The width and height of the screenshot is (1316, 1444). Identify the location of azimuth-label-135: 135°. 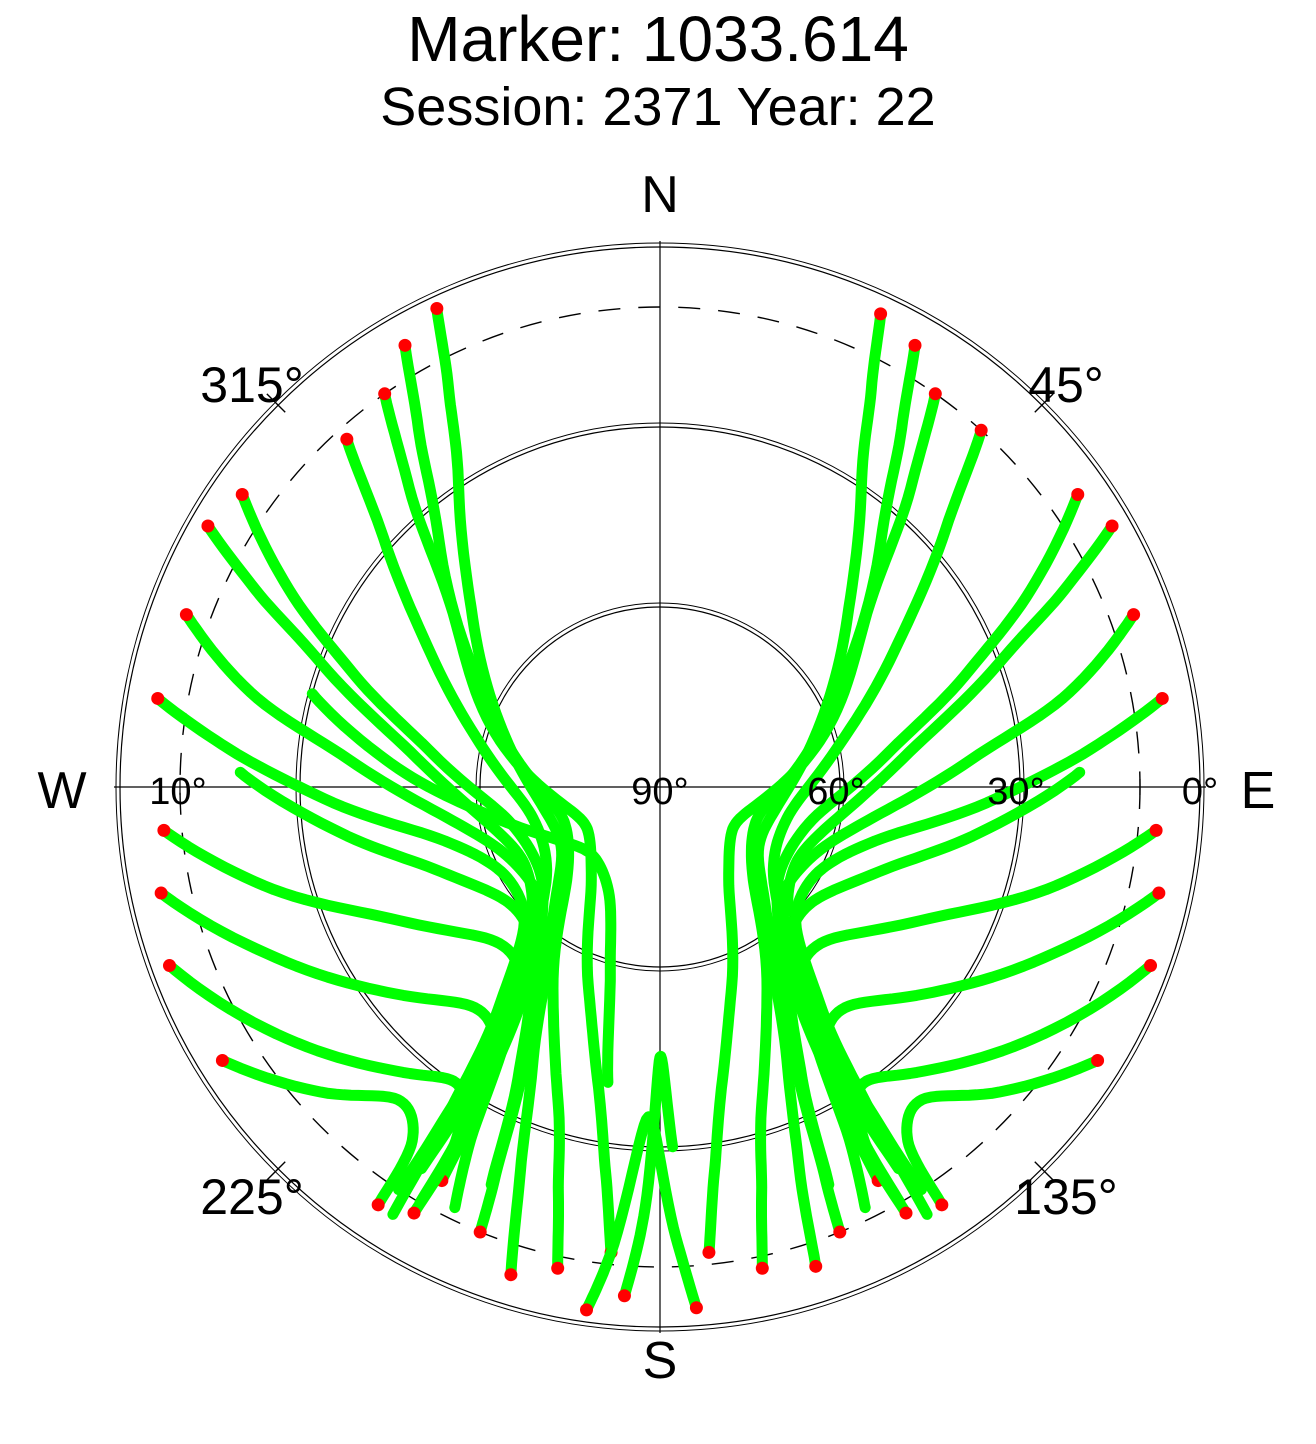
(1065, 1197).